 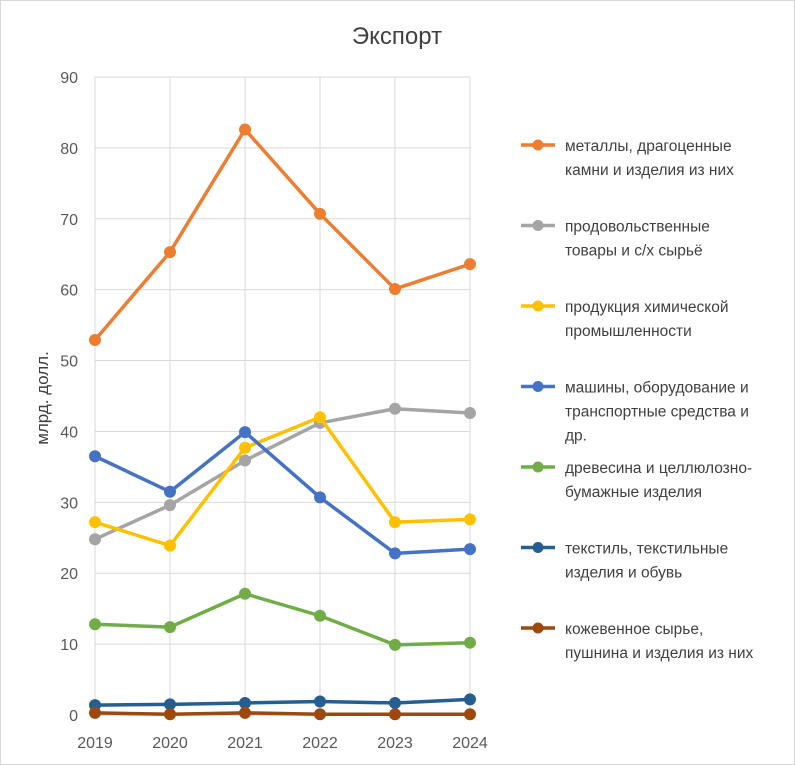 What do you see at coordinates (245, 743) in the screenshot?
I see `x-tick-label: 2021` at bounding box center [245, 743].